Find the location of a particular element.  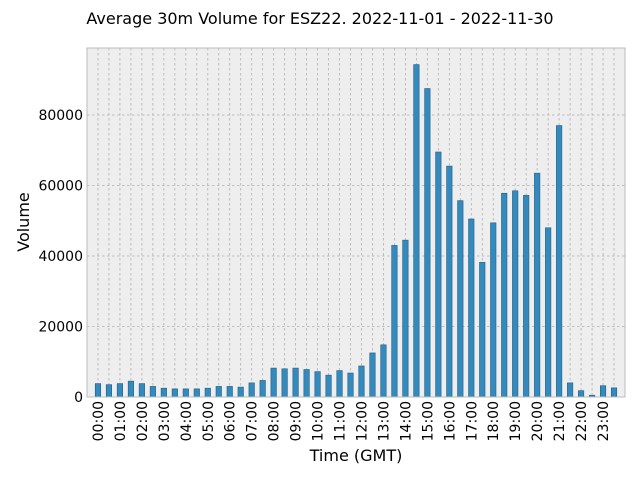

bar-00:30 is located at coordinates (109, 391).